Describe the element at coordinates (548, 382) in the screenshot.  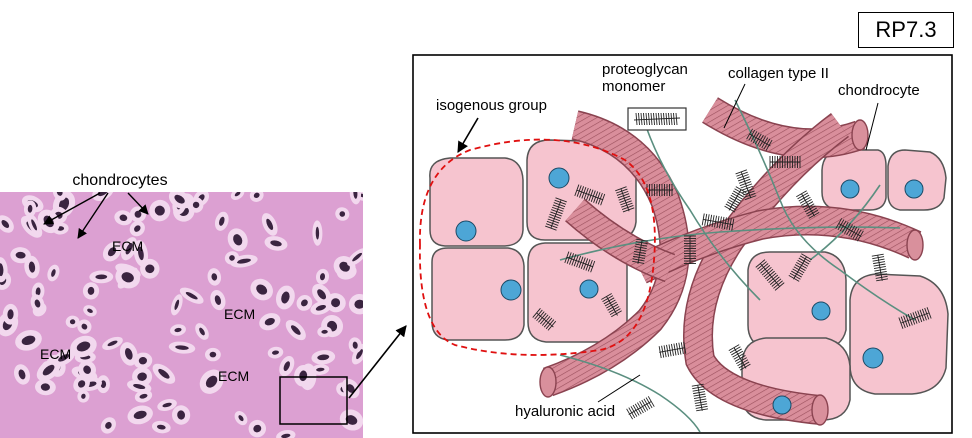
I see `fiber-end-cap` at that location.